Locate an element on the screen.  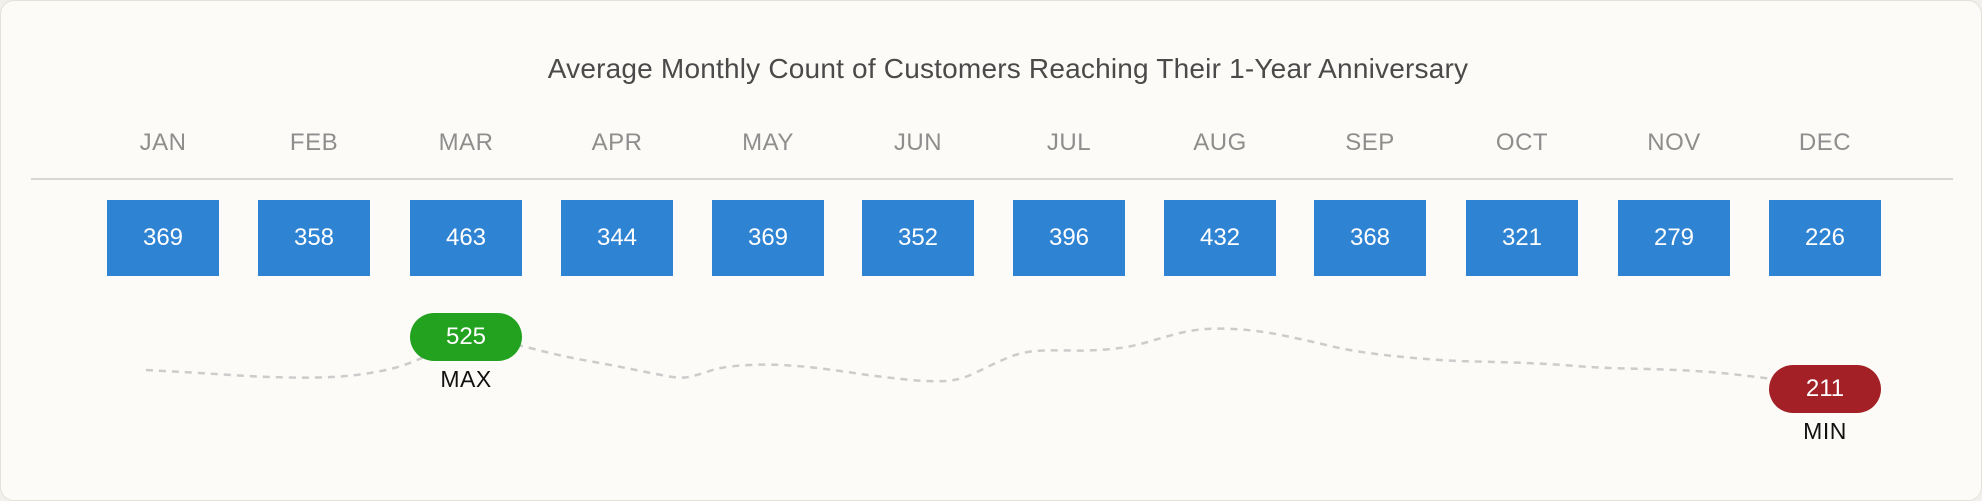
value-box-dec: 226 is located at coordinates (1825, 238).